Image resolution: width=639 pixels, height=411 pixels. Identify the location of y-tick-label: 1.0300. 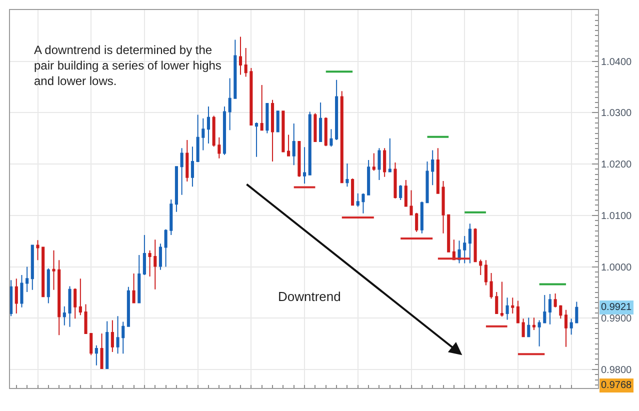
(616, 114).